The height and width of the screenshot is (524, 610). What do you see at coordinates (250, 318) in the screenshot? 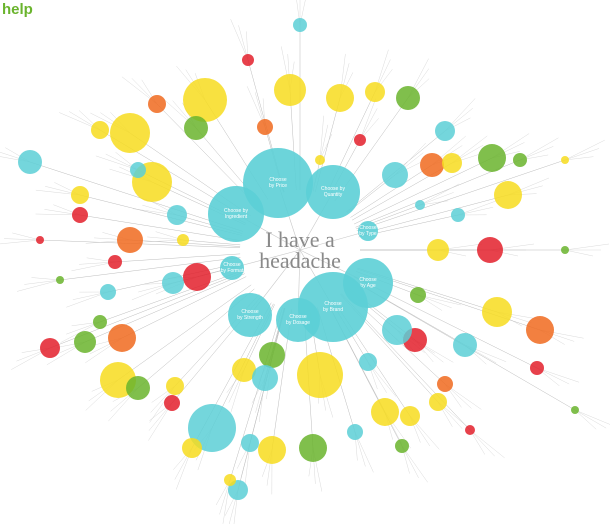
I see `node-label: by Strength` at bounding box center [250, 318].